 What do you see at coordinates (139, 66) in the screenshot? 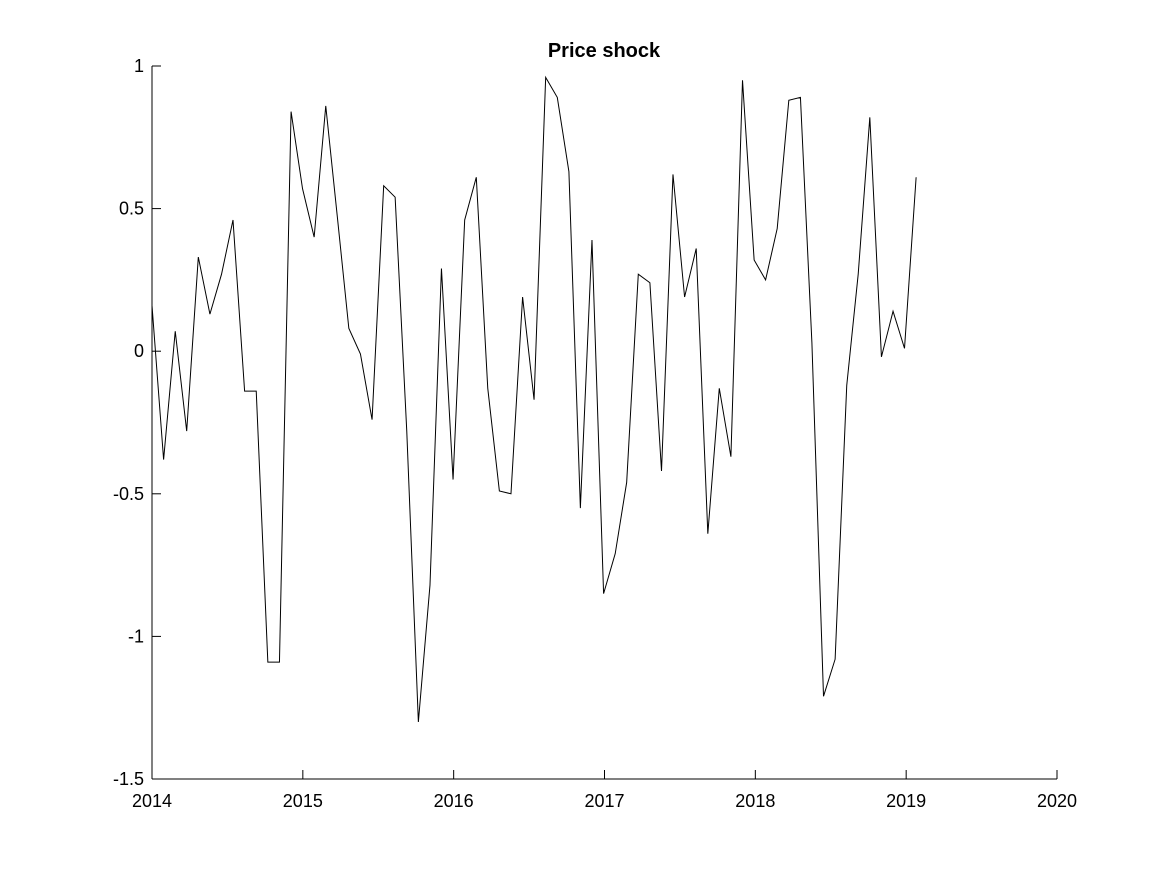
I see `y-tick-label: 1` at bounding box center [139, 66].